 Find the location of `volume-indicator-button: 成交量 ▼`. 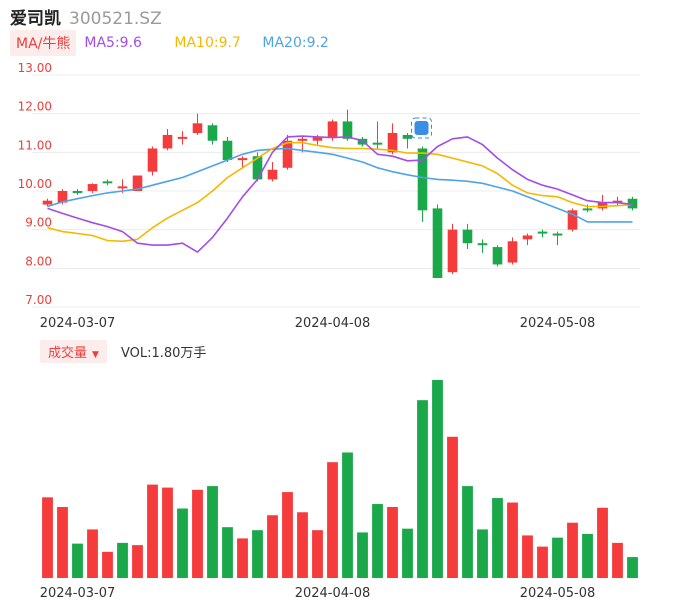

volume-indicator-button: 成交量 ▼ is located at coordinates (73, 351).